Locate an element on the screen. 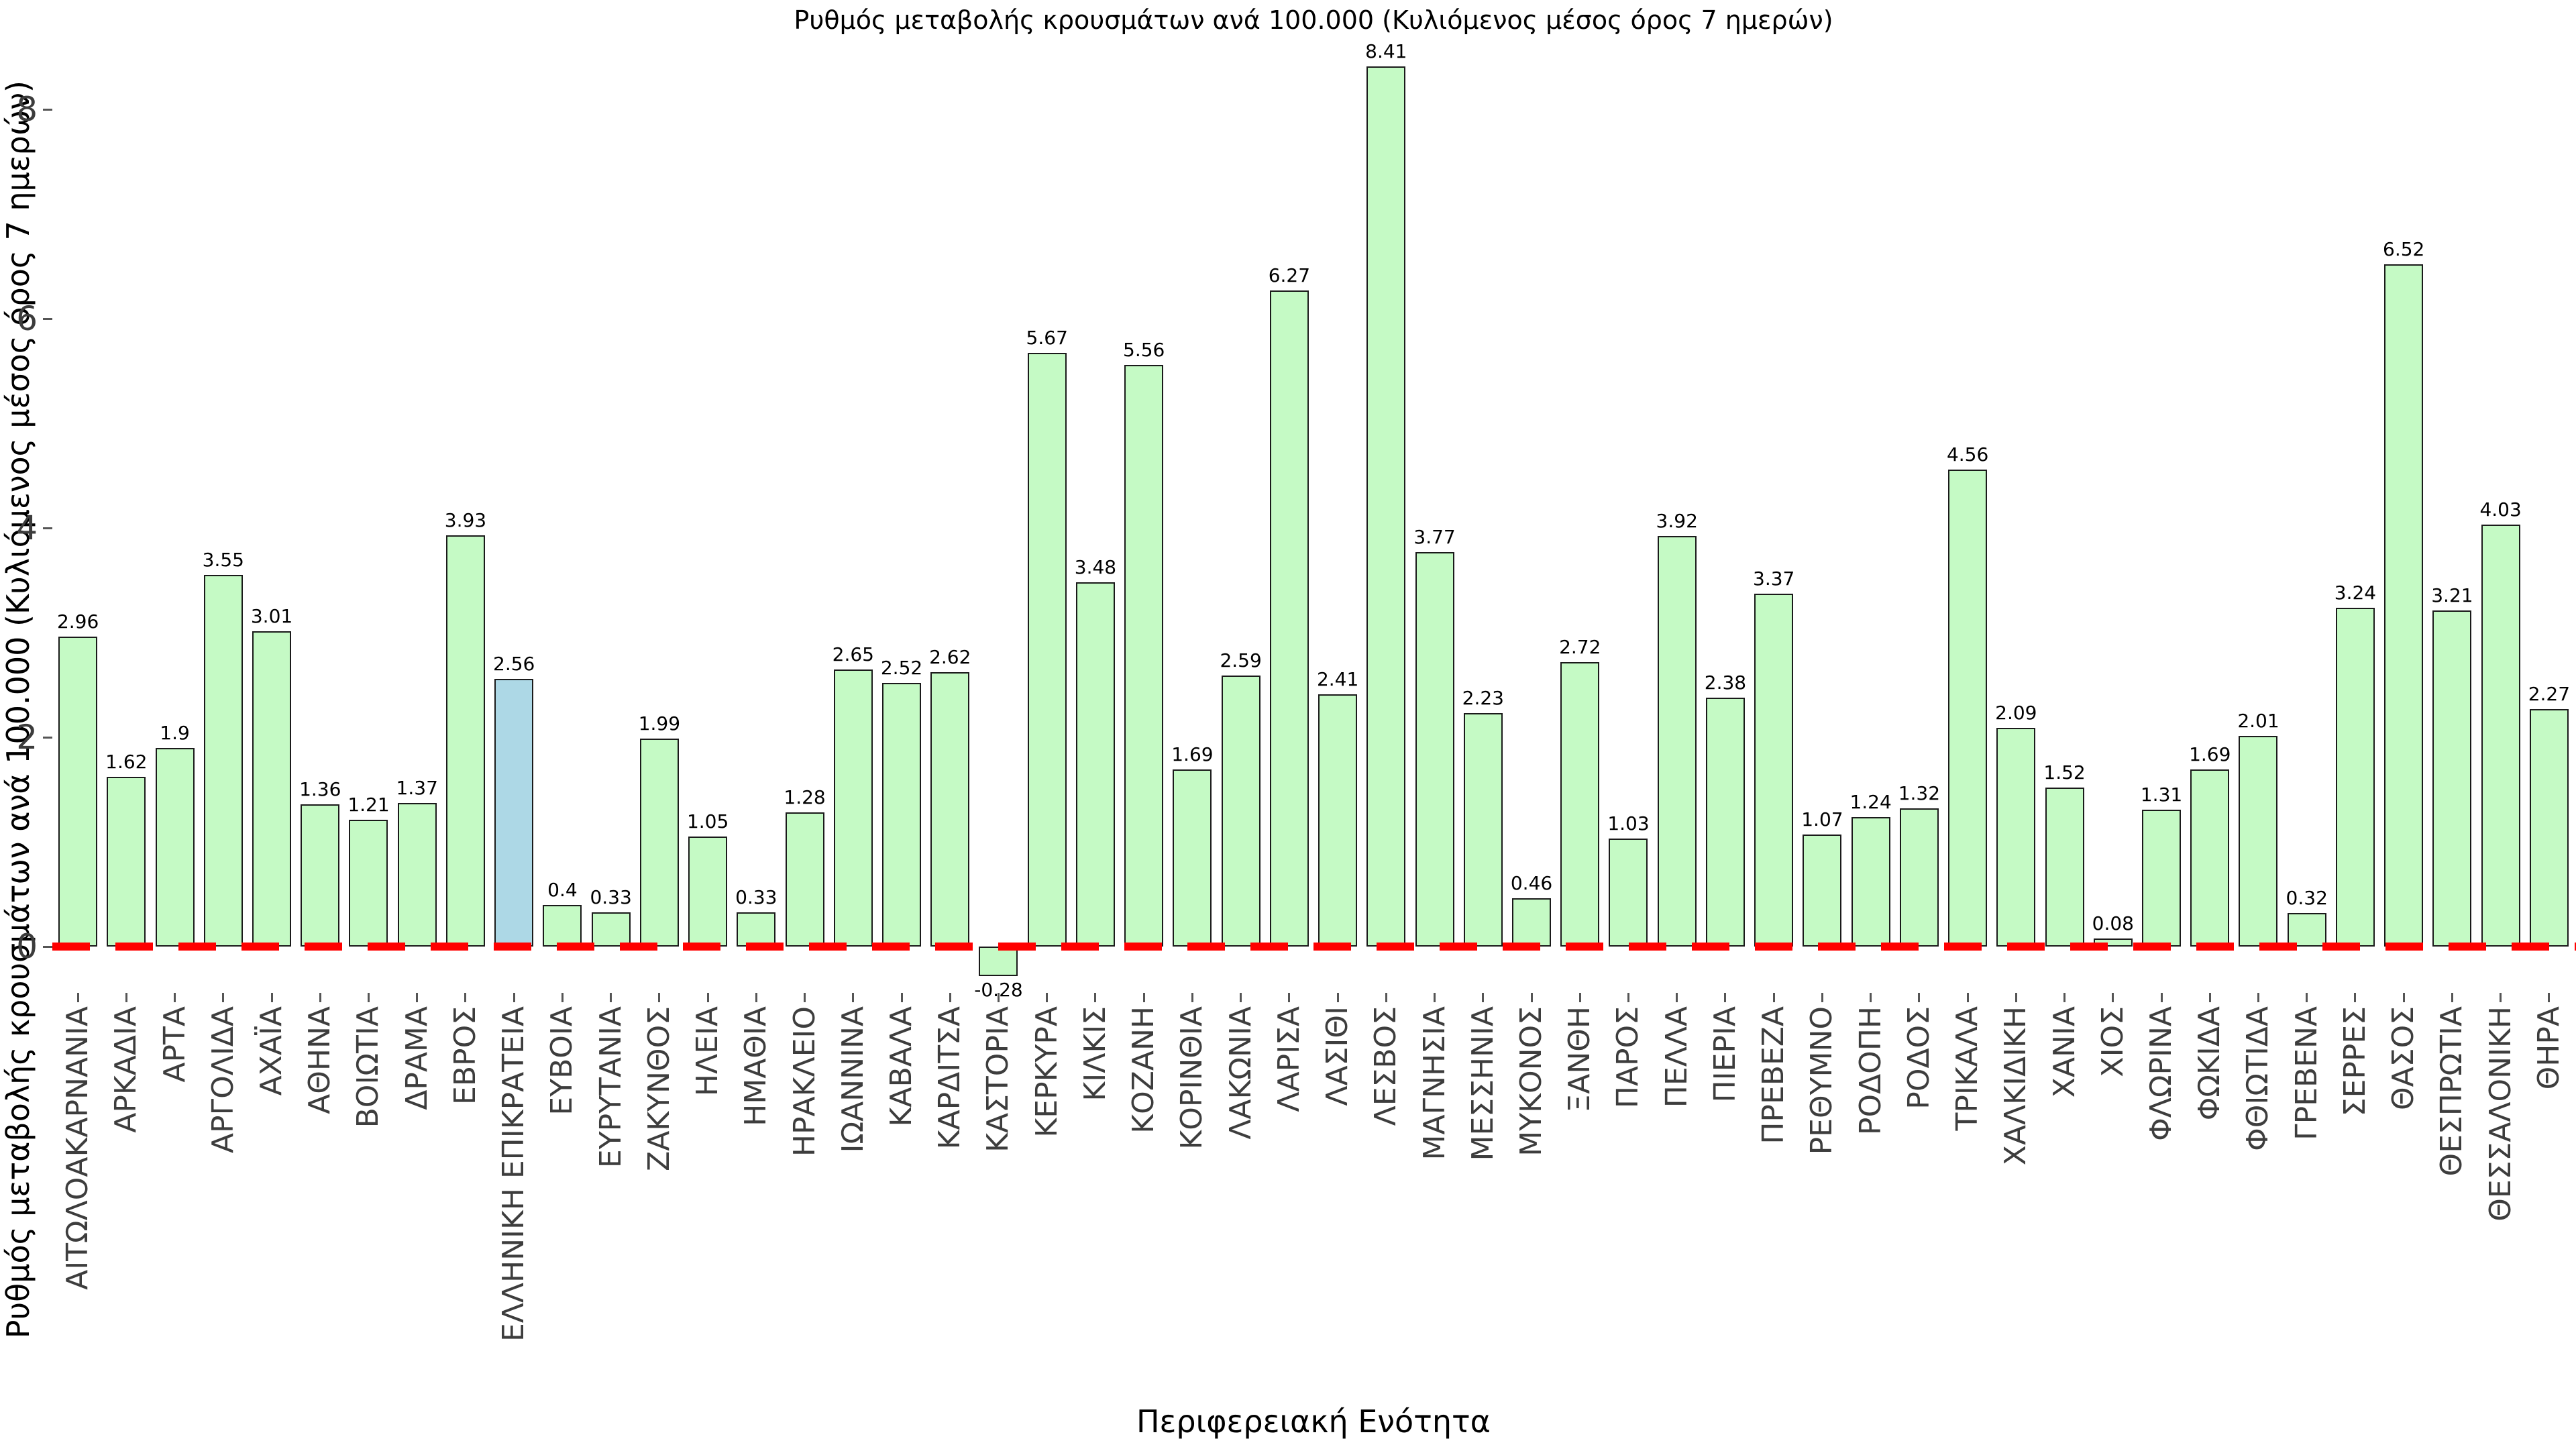 Image resolution: width=2576 pixels, height=1449 pixels. bar-column: 0.46 is located at coordinates (1531, 496).